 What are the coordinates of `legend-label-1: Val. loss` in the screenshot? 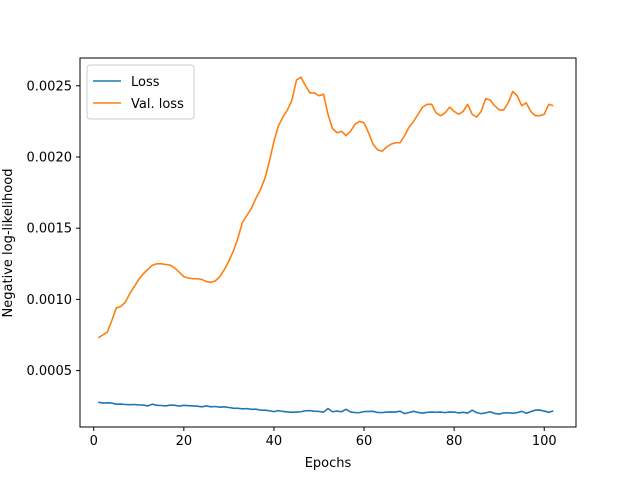 It's located at (157, 104).